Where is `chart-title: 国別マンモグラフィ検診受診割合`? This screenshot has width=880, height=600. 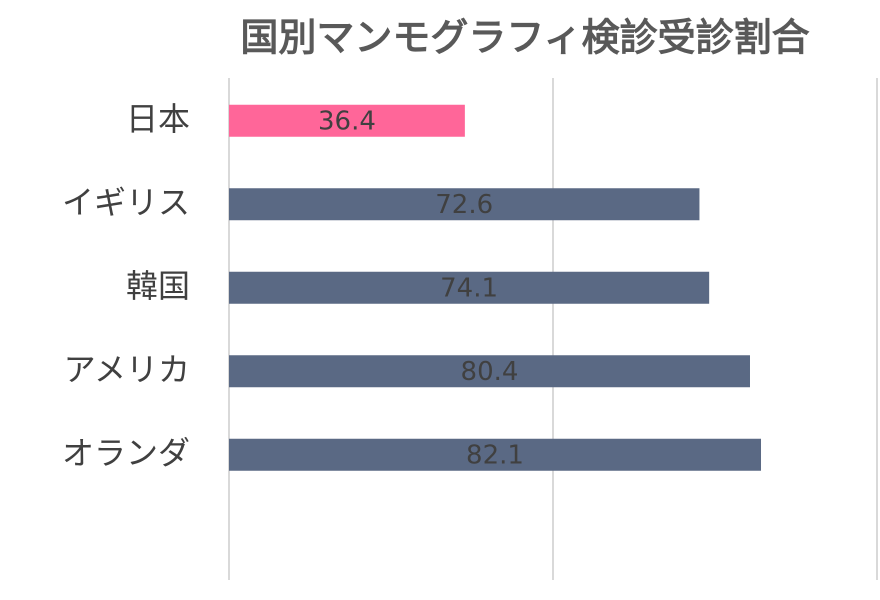 chart-title: 国別マンモグラフィ検診受診割合 is located at coordinates (524, 38).